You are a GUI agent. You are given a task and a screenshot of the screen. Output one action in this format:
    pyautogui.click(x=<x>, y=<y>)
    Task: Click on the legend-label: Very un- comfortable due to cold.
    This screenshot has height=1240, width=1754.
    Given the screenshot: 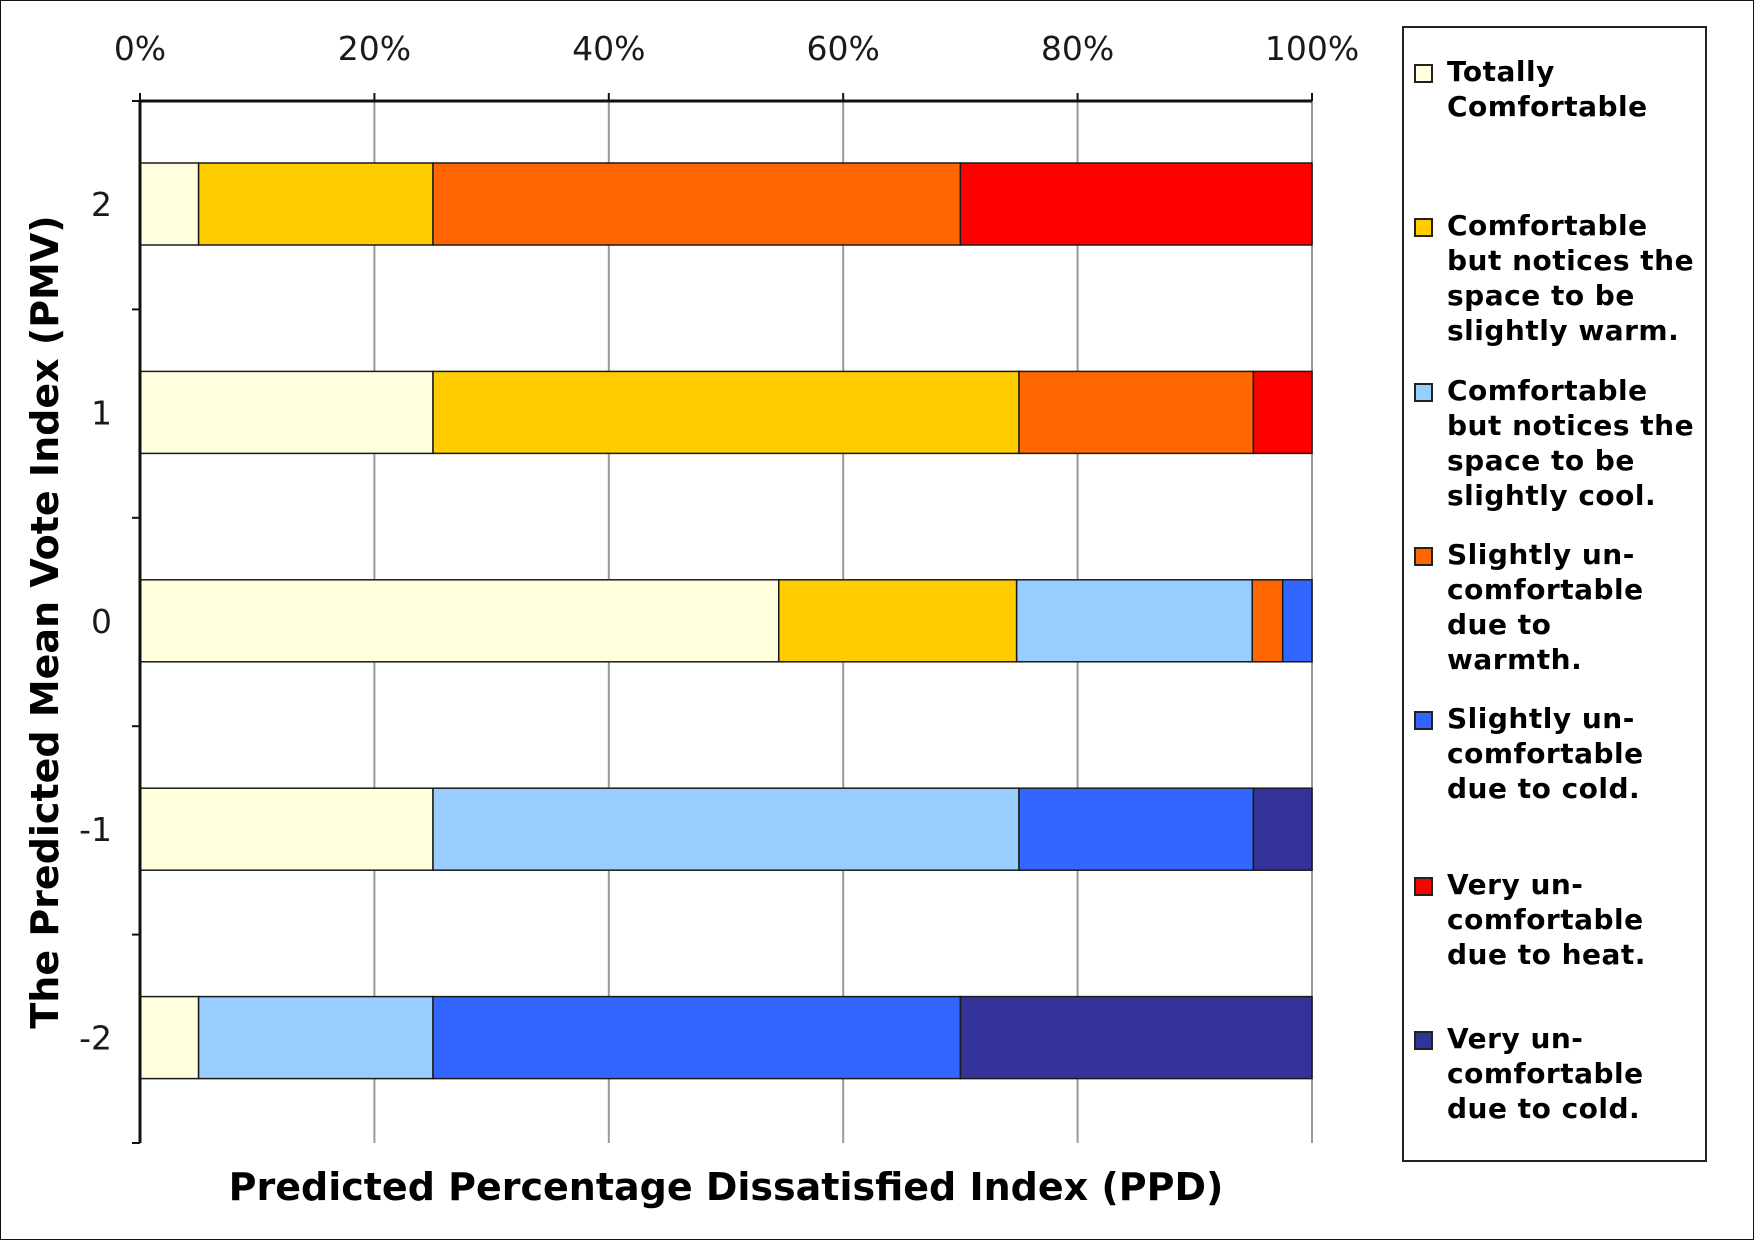 What is the action you would take?
    pyautogui.click(x=1545, y=1073)
    